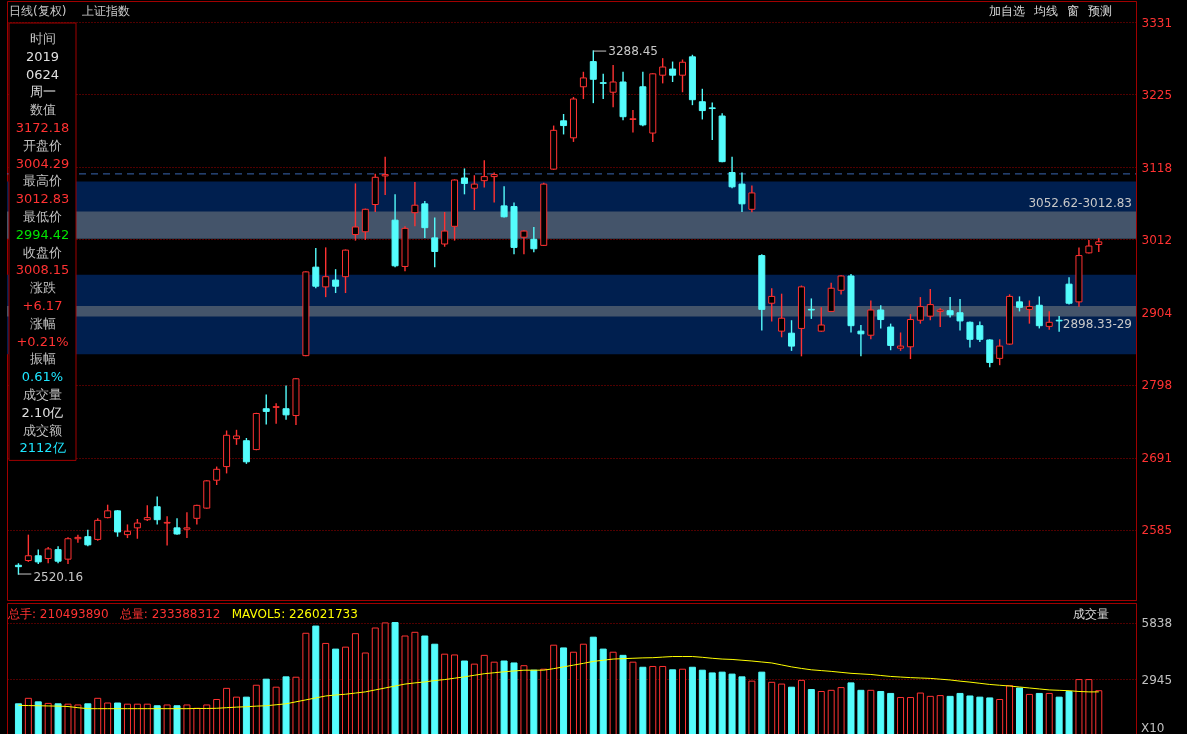 The width and height of the screenshot is (1188, 734). I want to click on annotation: 2112亿, so click(42, 448).